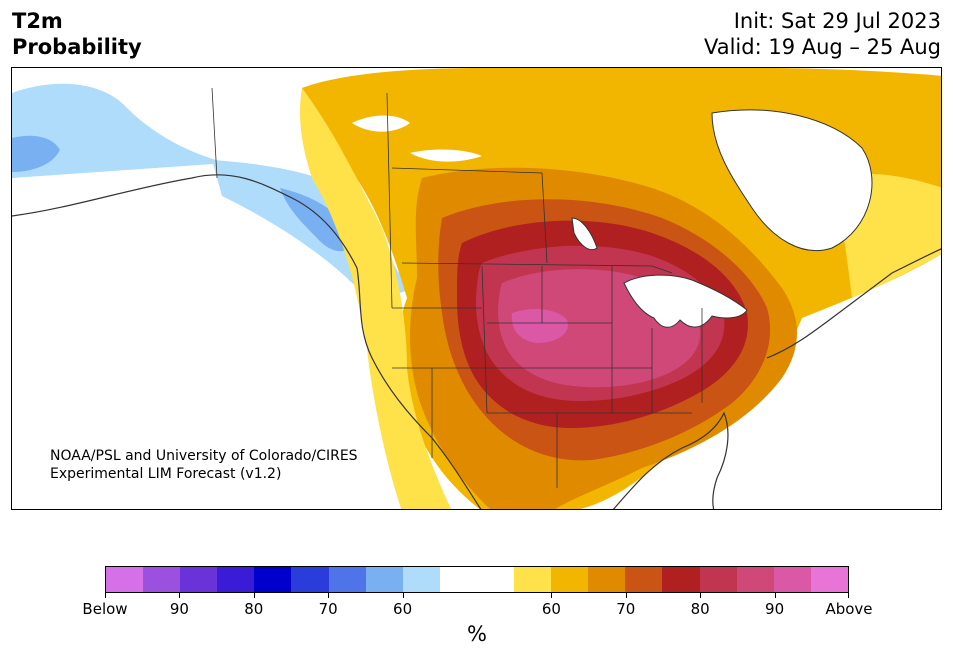  I want to click on cold-region-alaska, so click(119, 130).